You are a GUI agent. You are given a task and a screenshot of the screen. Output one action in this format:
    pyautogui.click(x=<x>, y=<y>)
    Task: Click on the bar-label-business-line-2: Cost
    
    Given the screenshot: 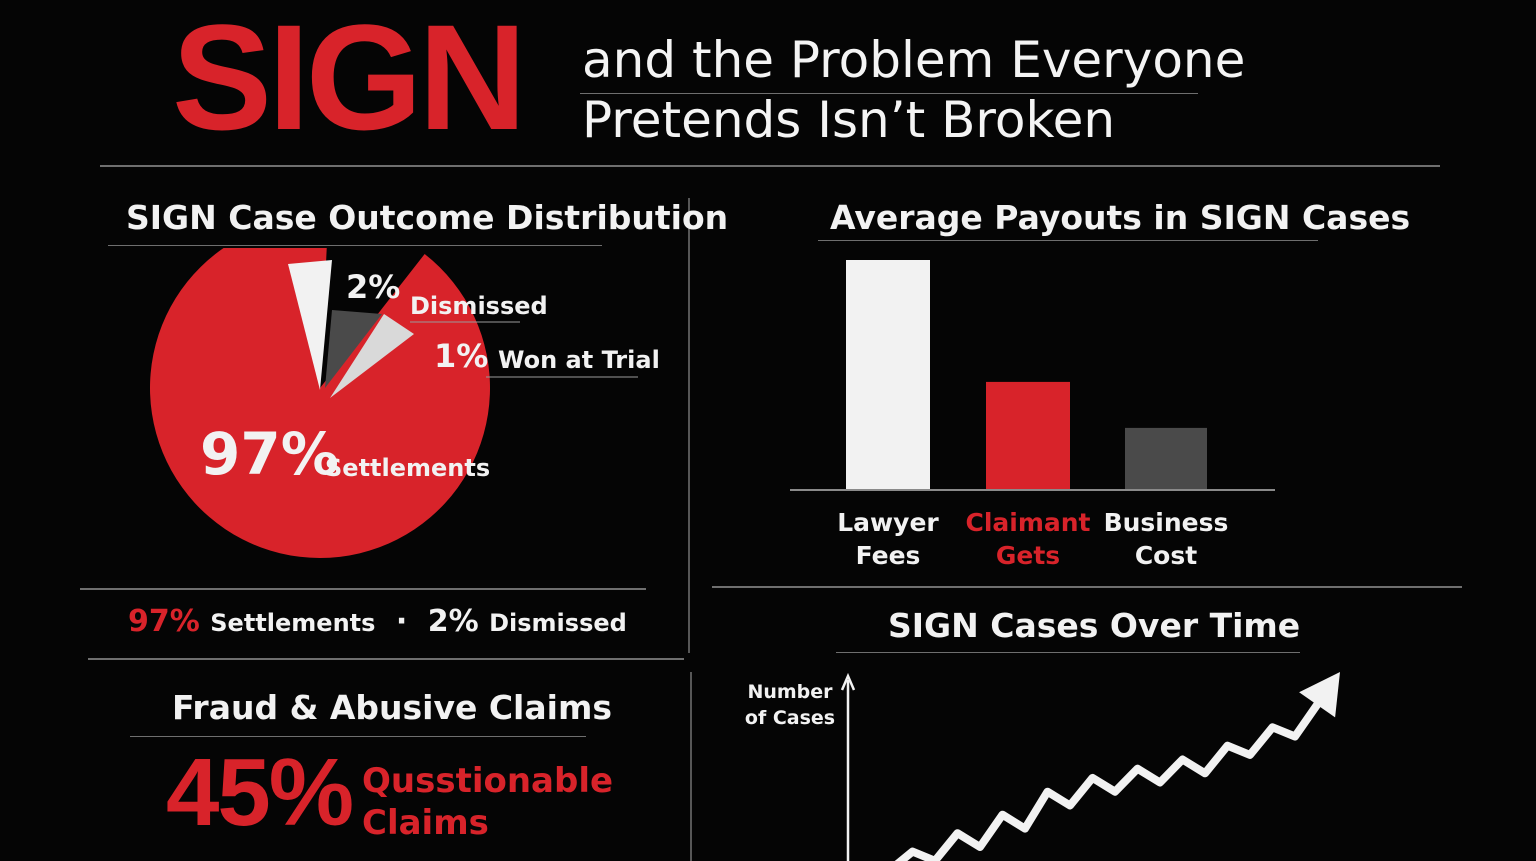 What is the action you would take?
    pyautogui.click(x=1166, y=555)
    